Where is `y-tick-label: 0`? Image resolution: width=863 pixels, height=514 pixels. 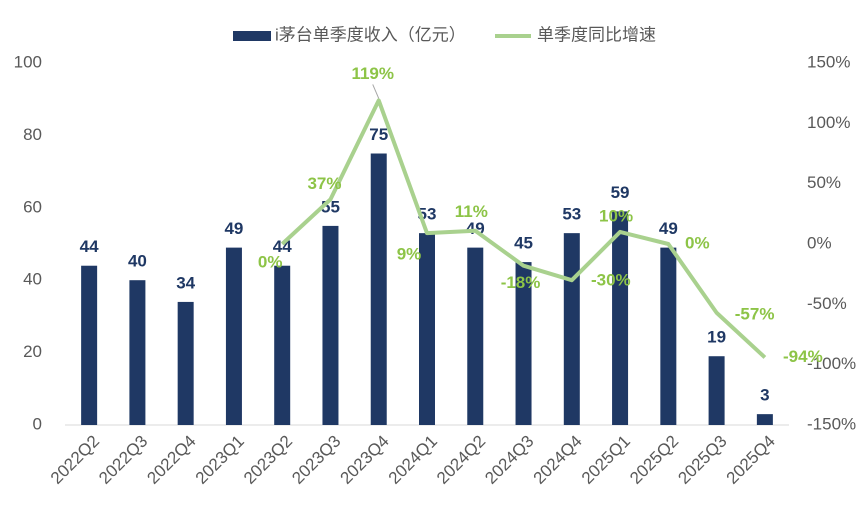 y-tick-label: 0 is located at coordinates (37, 423).